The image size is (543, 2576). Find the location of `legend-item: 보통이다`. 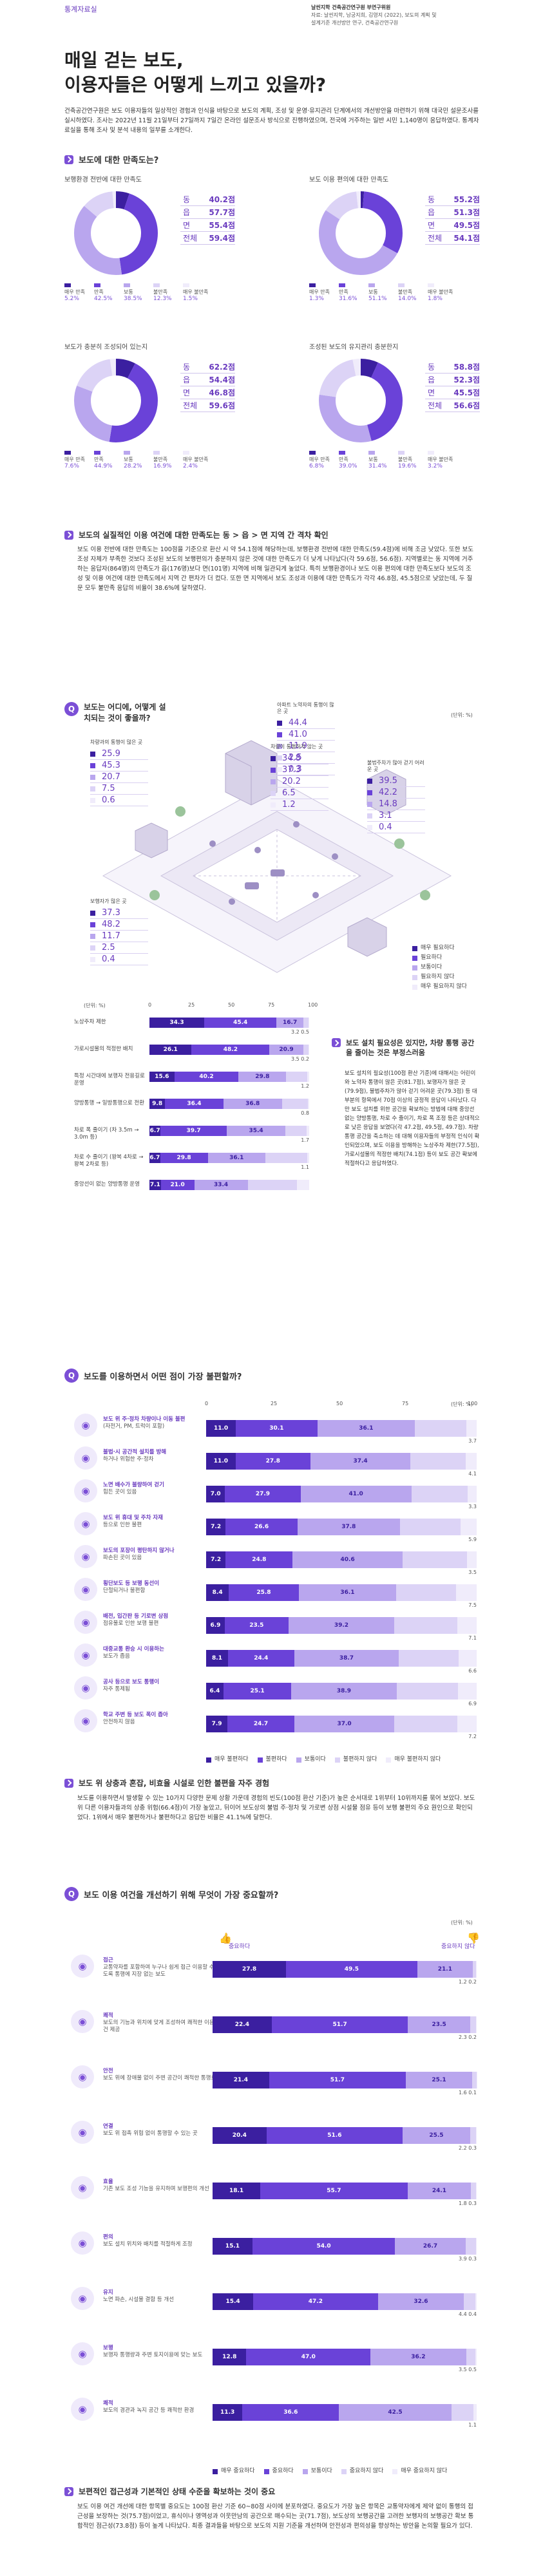

legend-item: 보통이다 is located at coordinates (311, 1760).